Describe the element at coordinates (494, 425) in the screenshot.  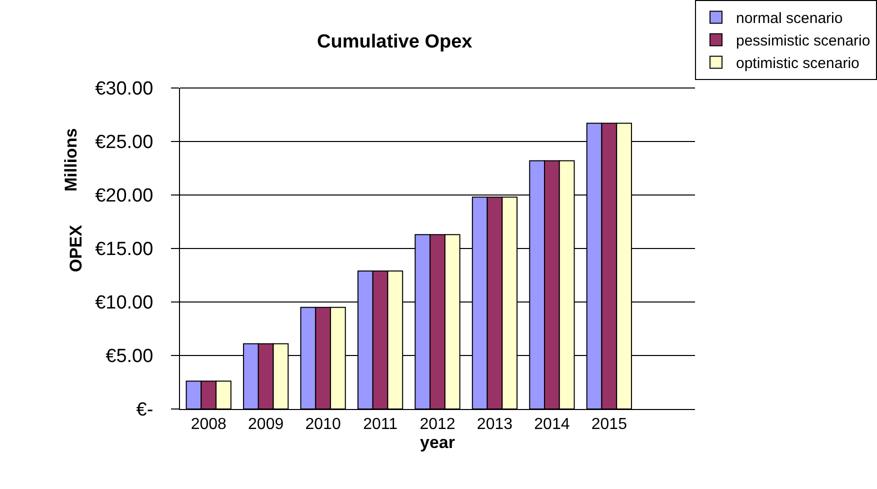
I see `x-tick-label: 2013` at that location.